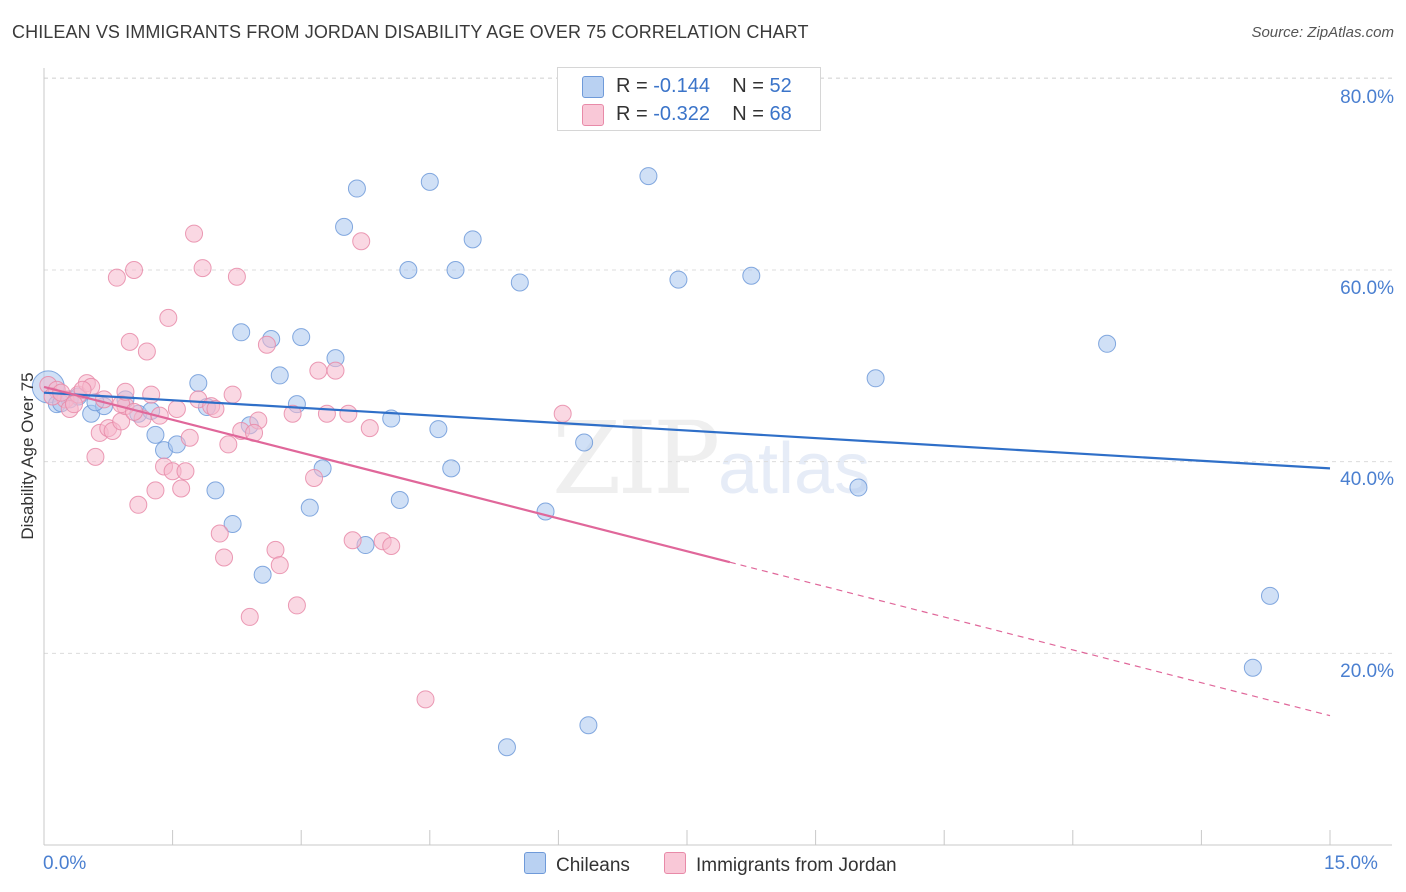 The image size is (1406, 892). What do you see at coordinates (794, 469) in the screenshot?
I see `watermark-atlas: atlas` at bounding box center [794, 469].